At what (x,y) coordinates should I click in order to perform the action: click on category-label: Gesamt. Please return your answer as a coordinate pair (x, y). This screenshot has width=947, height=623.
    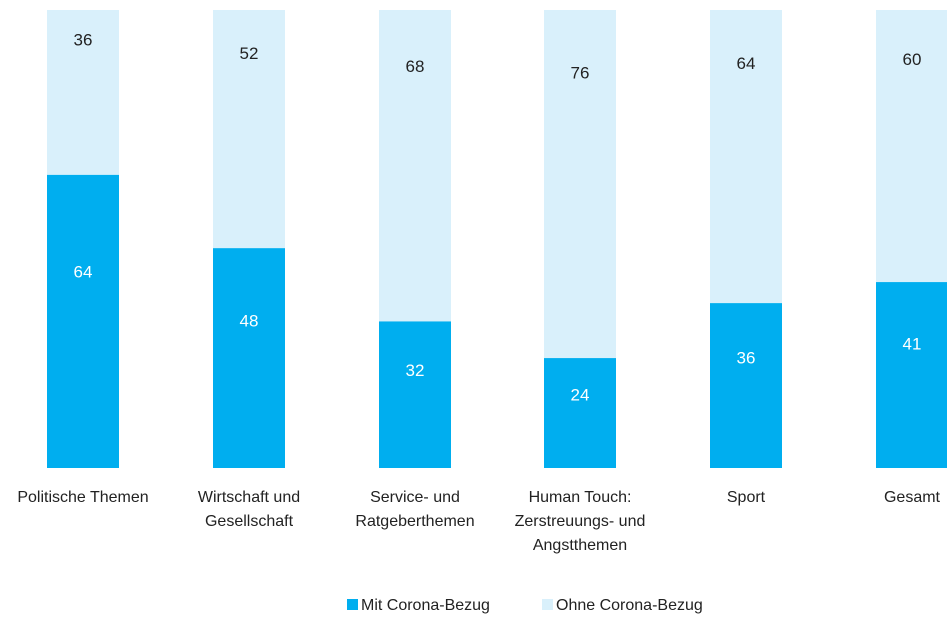
    Looking at the image, I should click on (912, 497).